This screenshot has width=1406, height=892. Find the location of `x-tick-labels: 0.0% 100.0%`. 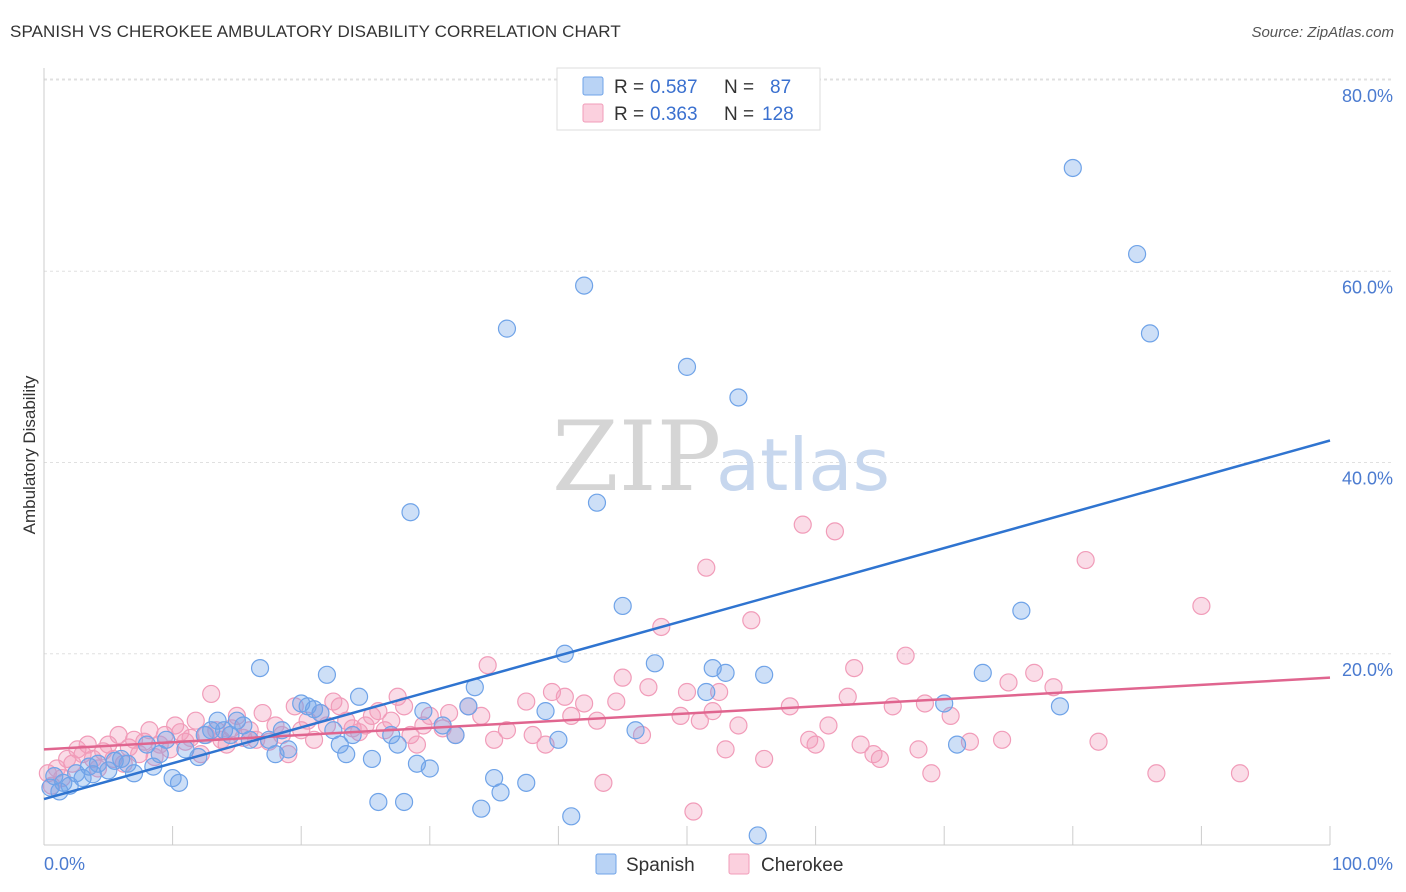

x-tick-labels: 0.0% 100.0% is located at coordinates (718, 864).